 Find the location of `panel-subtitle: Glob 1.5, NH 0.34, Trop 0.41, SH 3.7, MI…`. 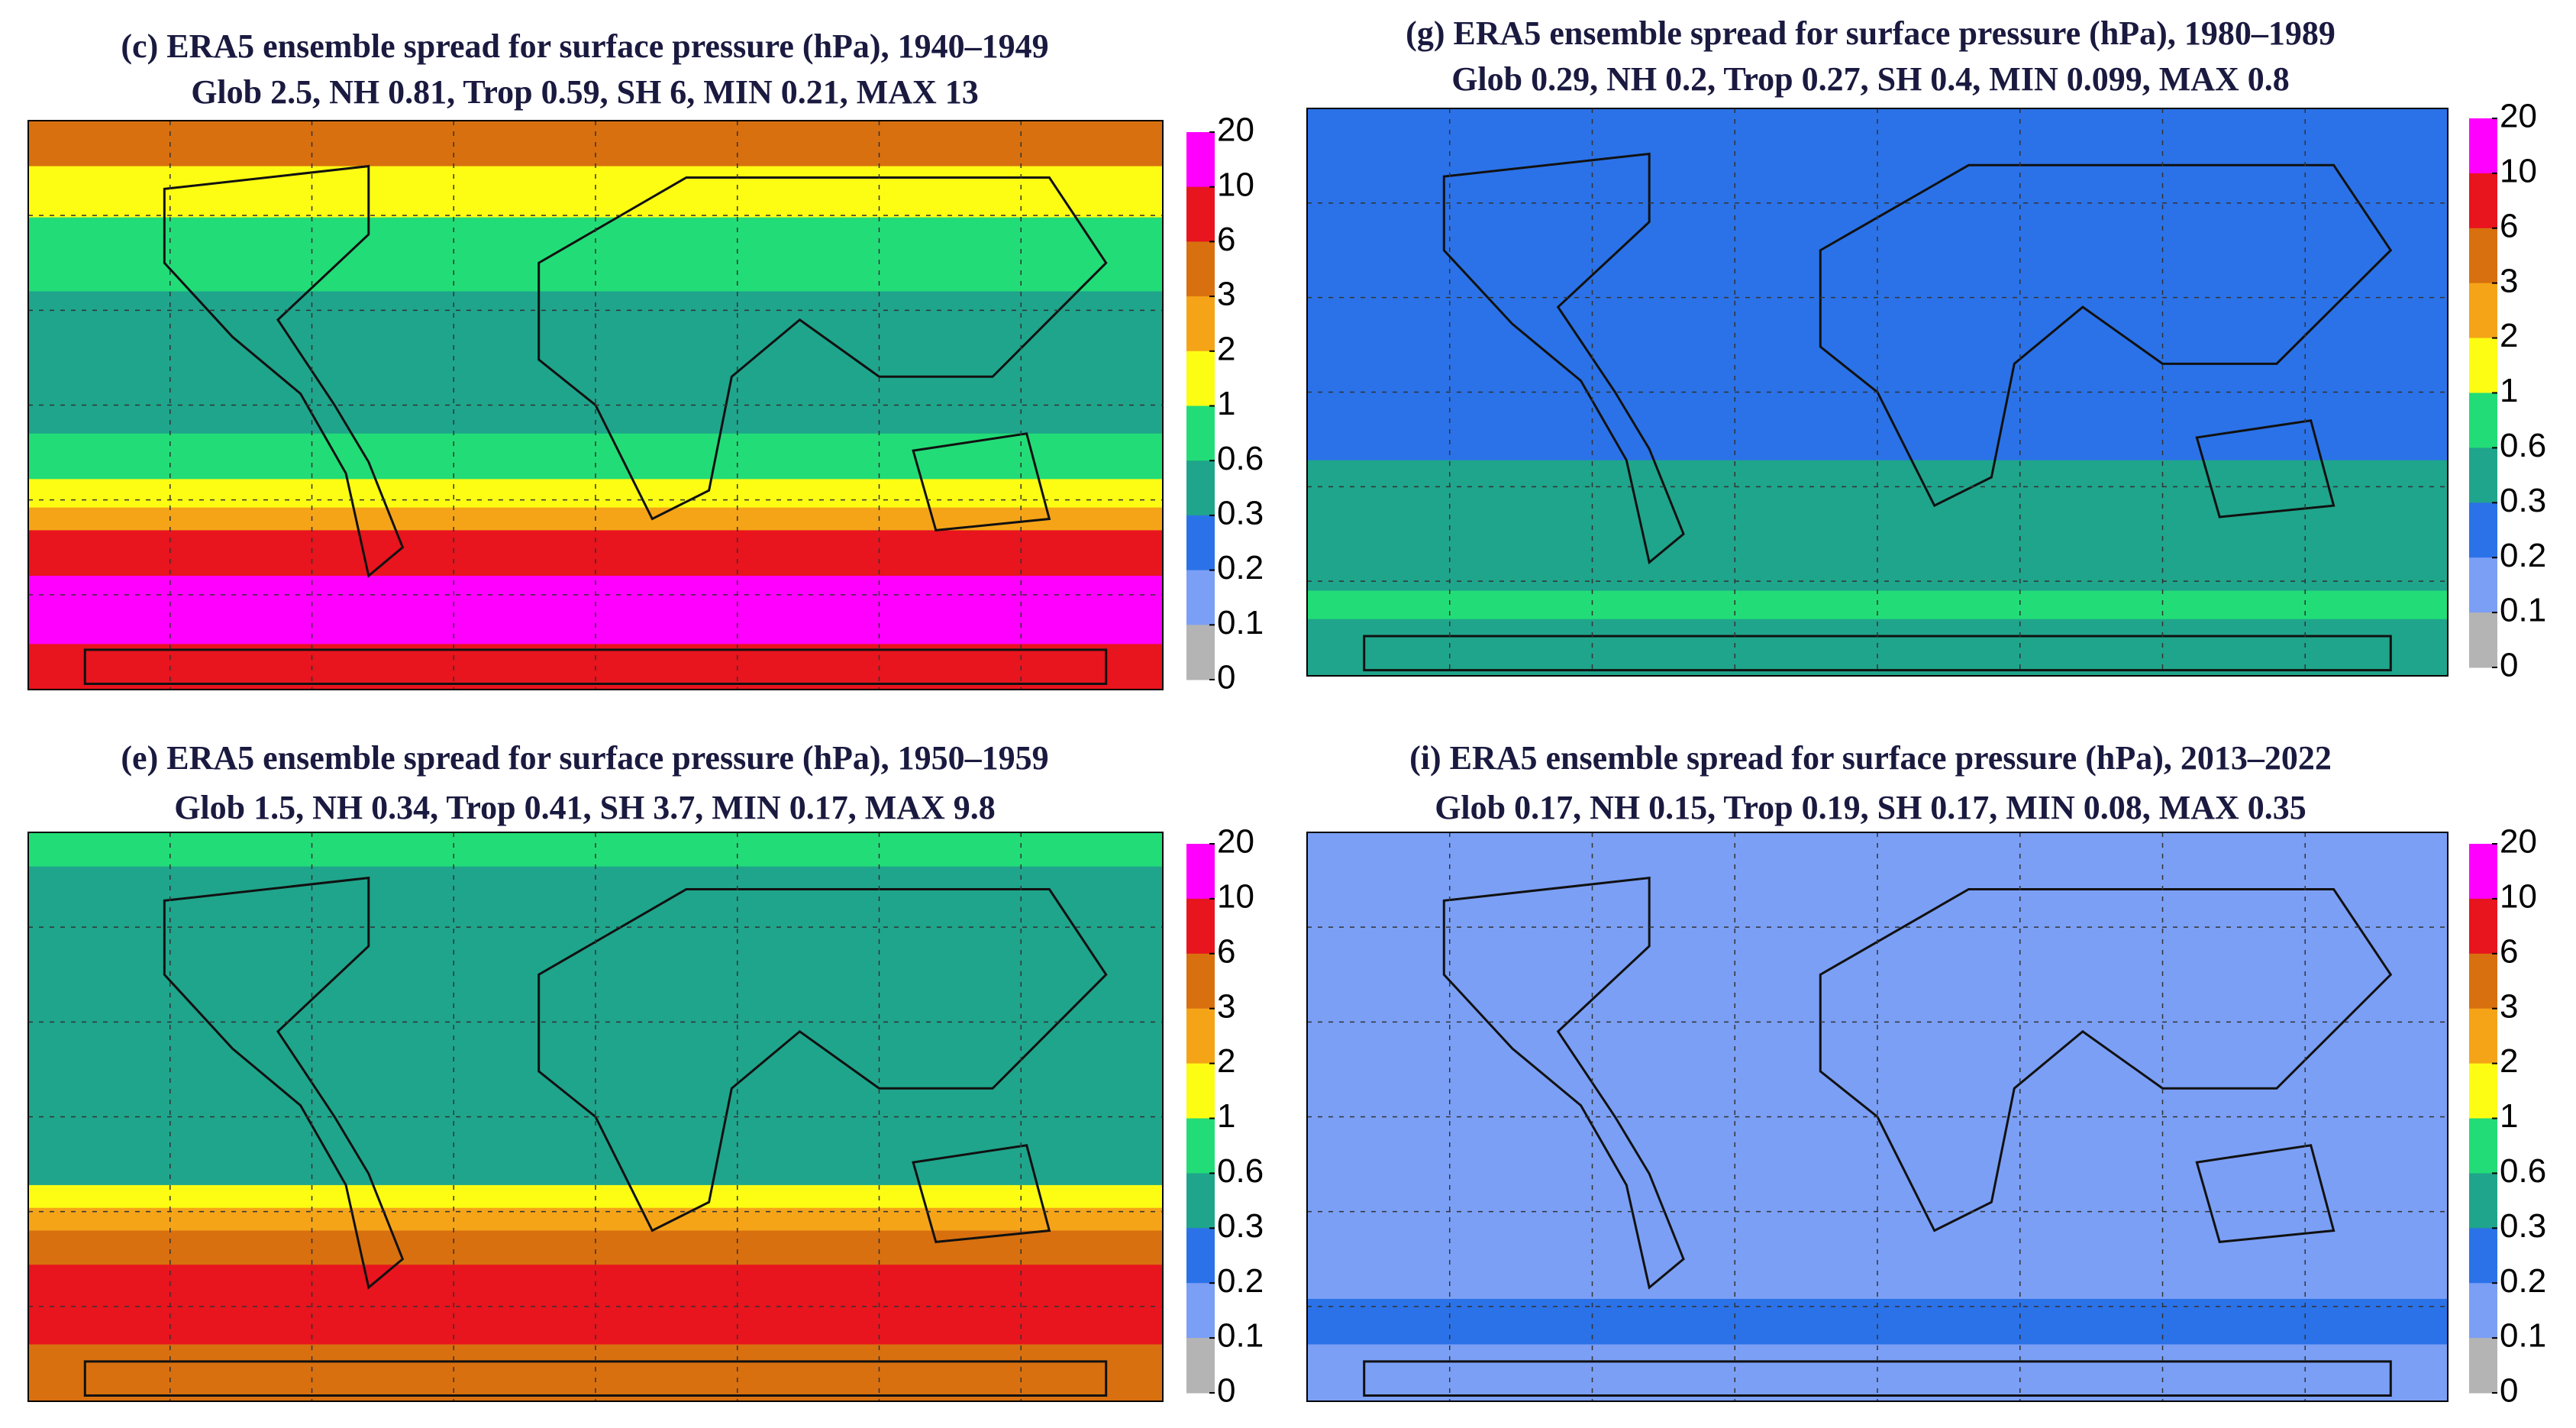

panel-subtitle: Glob 1.5, NH 0.34, Trop 0.41, SH 3.7, MI… is located at coordinates (585, 807).